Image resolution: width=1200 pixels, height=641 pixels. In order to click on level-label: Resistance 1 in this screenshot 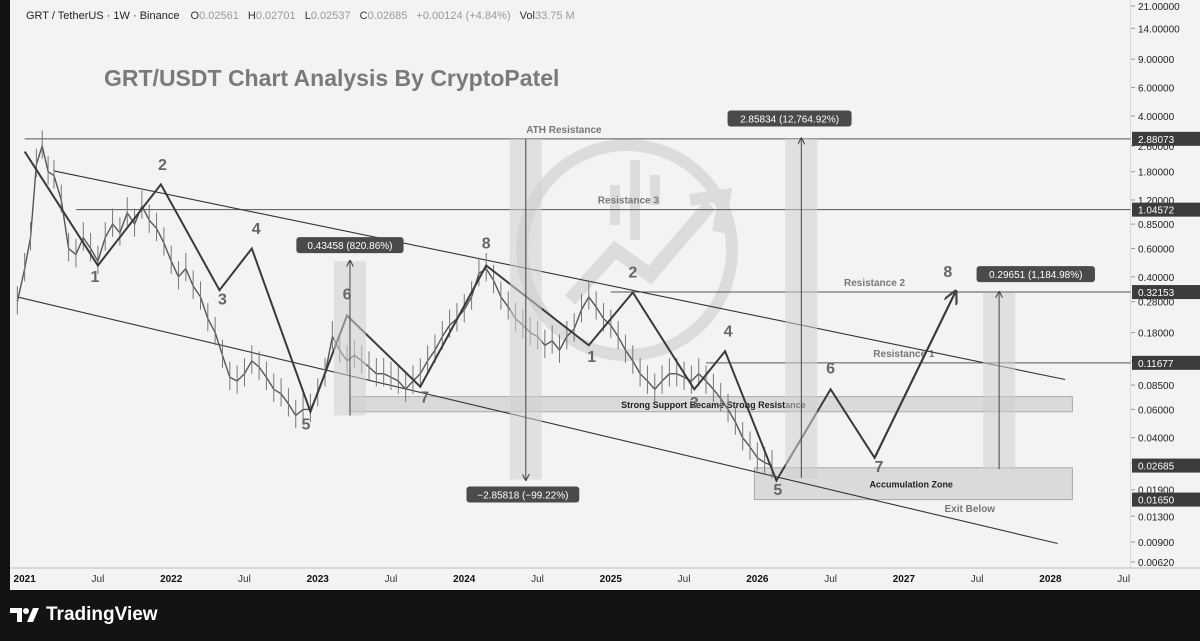, I will do `click(904, 354)`.